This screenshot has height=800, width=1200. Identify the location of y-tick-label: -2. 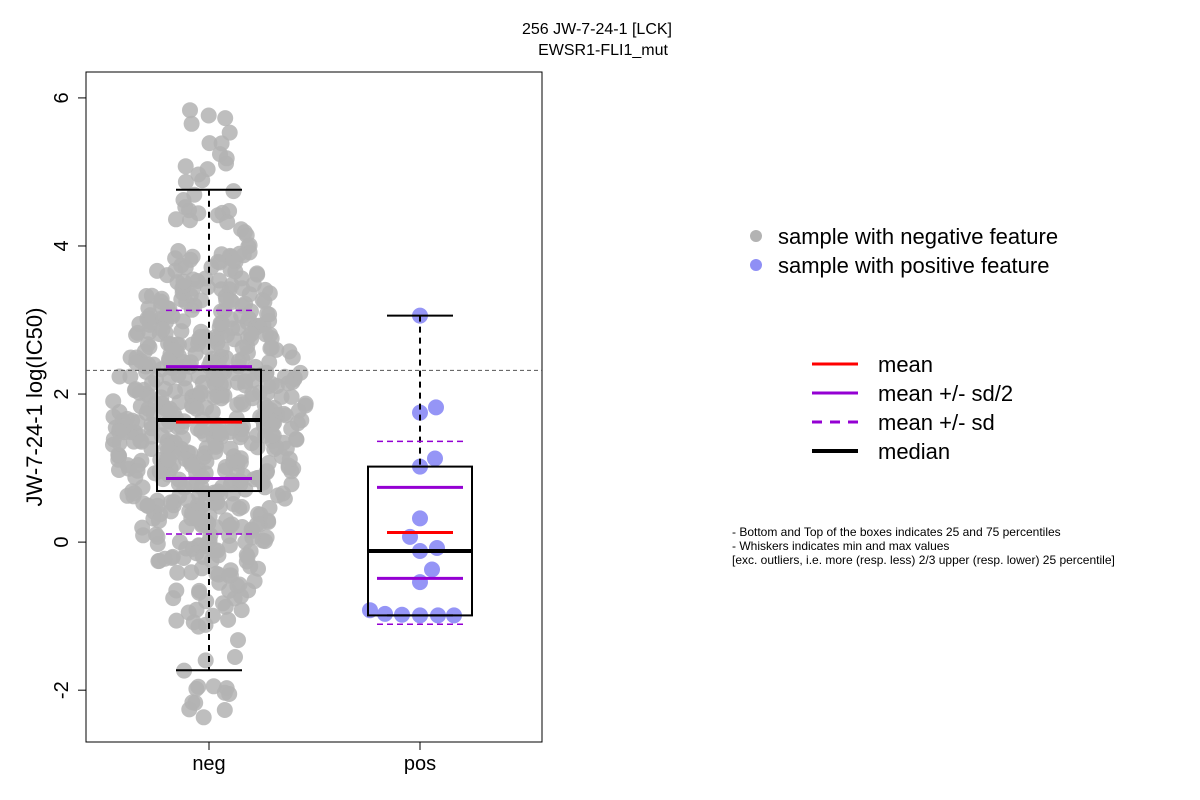
(62, 690).